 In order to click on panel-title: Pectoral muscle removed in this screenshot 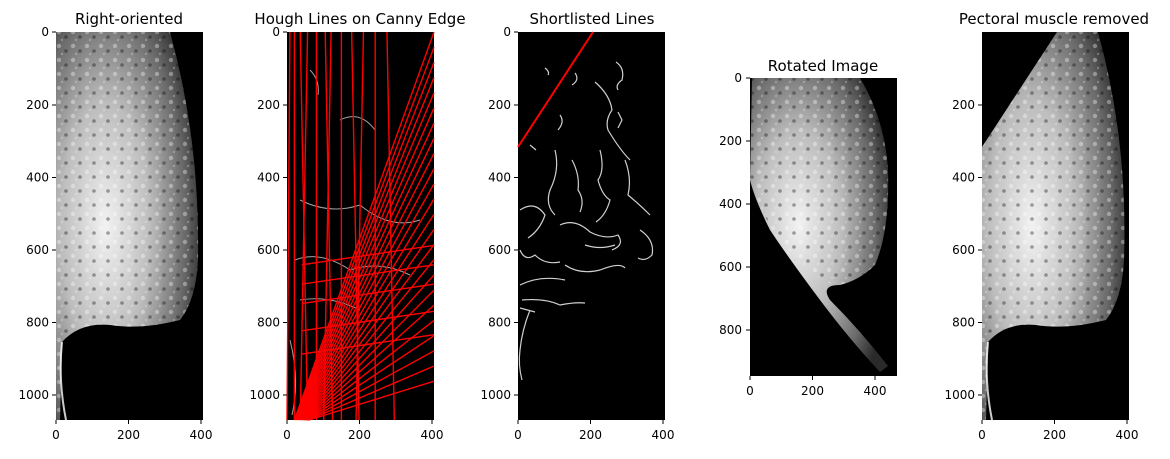, I will do `click(1054, 19)`.